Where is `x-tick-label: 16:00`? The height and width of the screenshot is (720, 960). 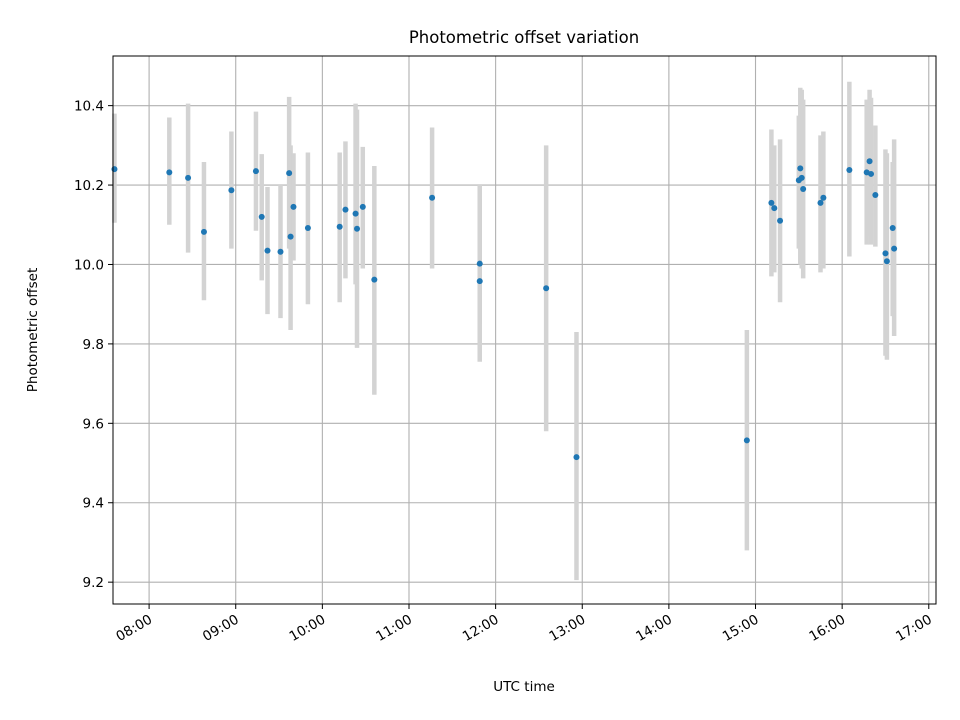
x-tick-label: 16:00 is located at coordinates (827, 628).